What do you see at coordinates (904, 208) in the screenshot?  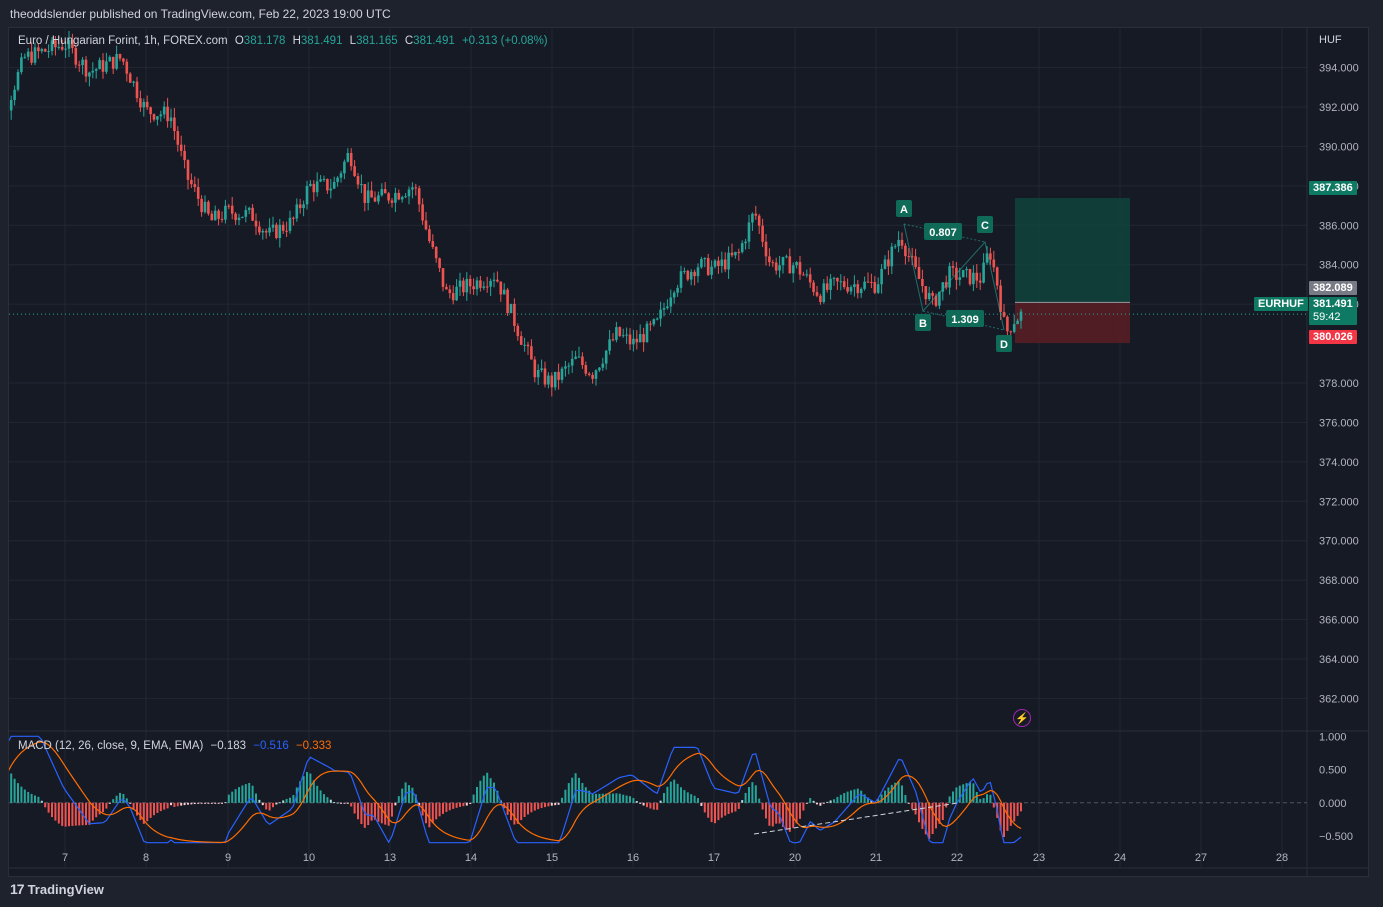 I see `pattern-point-a-bg` at bounding box center [904, 208].